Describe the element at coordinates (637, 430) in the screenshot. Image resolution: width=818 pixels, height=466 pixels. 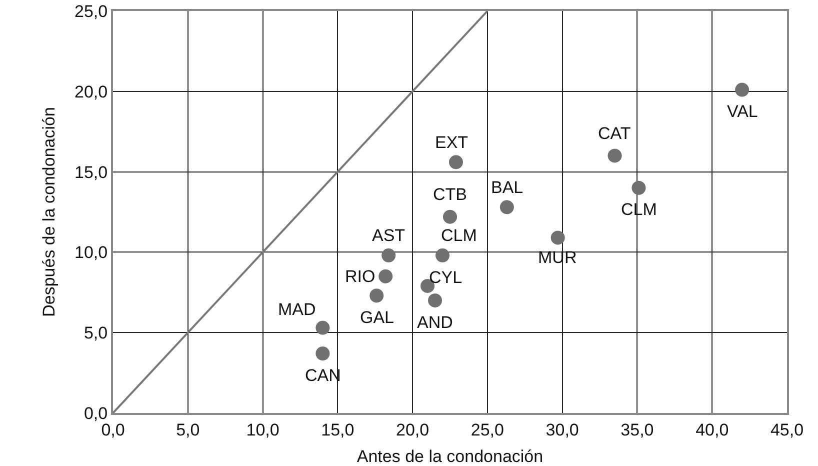
I see `x-tick-label: 35,0` at that location.